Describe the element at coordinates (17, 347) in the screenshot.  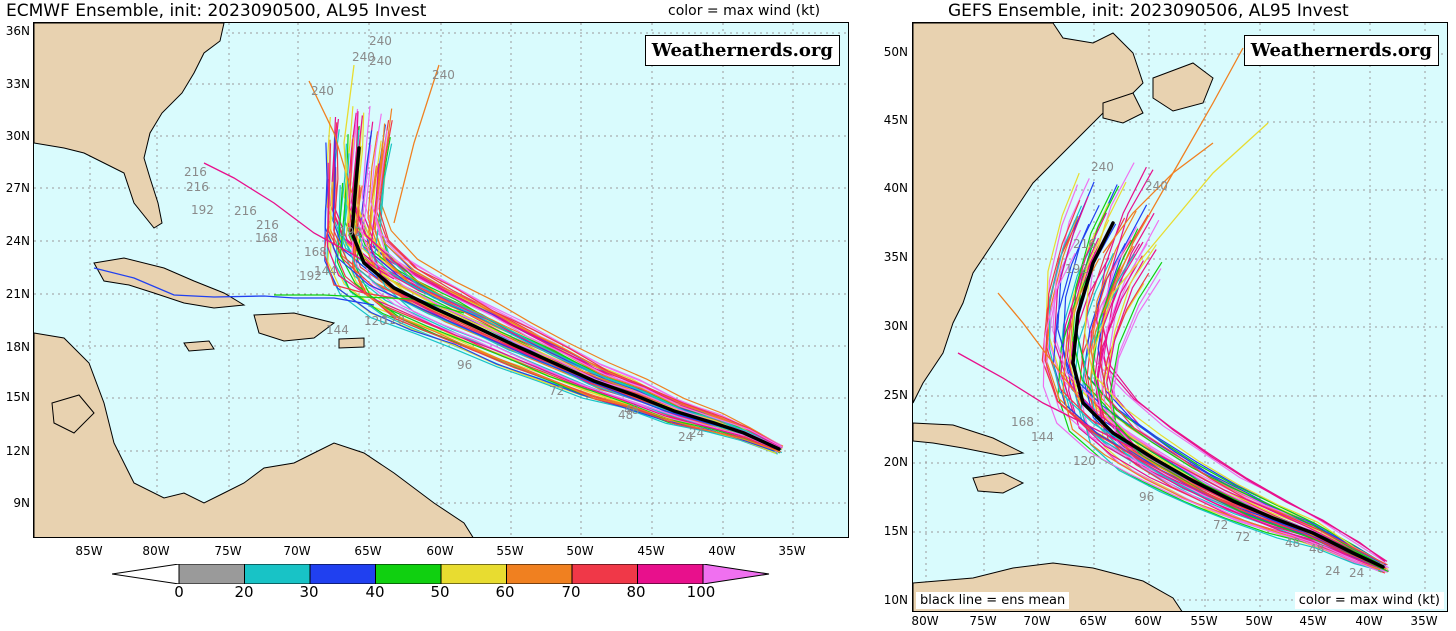
I see `left-lat-label: 18N` at that location.